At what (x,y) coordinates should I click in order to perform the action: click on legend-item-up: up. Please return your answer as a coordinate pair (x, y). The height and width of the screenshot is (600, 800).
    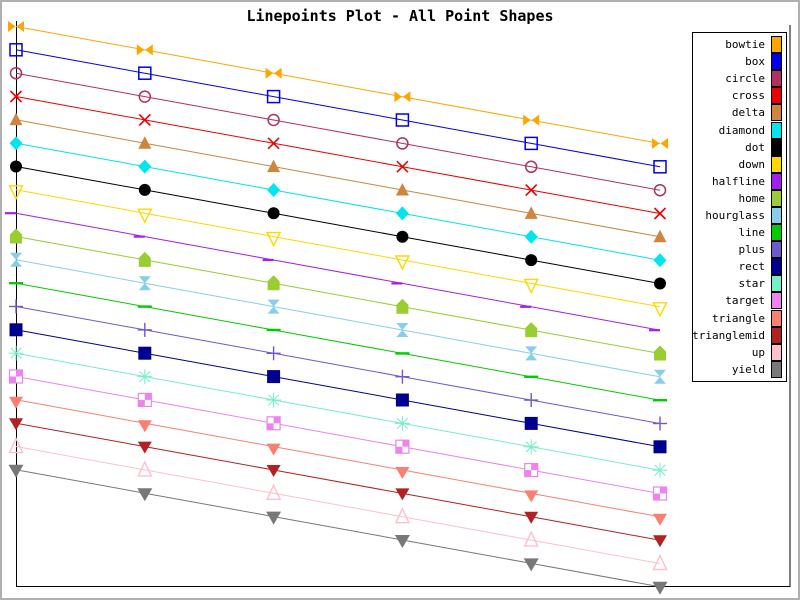
    Looking at the image, I should click on (737, 352).